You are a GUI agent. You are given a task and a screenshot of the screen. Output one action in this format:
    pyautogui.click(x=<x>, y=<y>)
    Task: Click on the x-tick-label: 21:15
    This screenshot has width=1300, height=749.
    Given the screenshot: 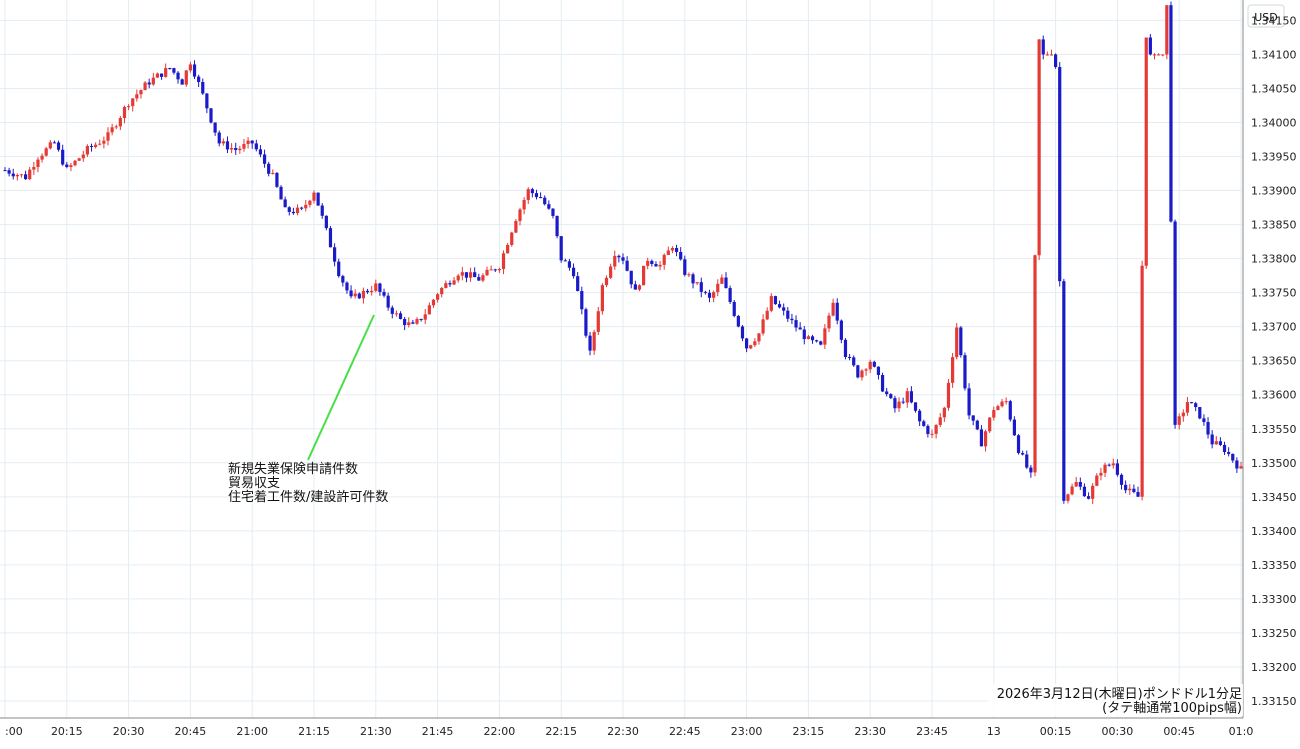 What is the action you would take?
    pyautogui.click(x=314, y=731)
    